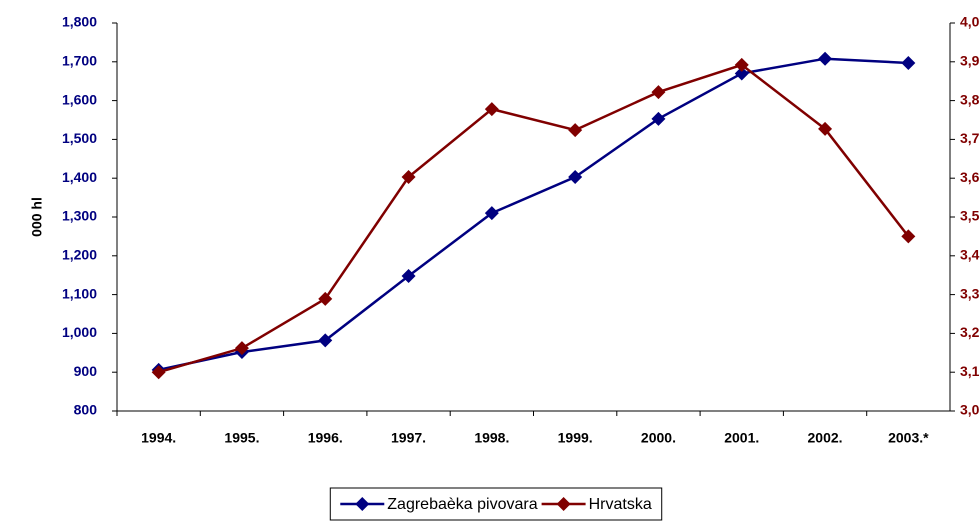  I want to click on y-tick-label: 1,400, so click(79, 177).